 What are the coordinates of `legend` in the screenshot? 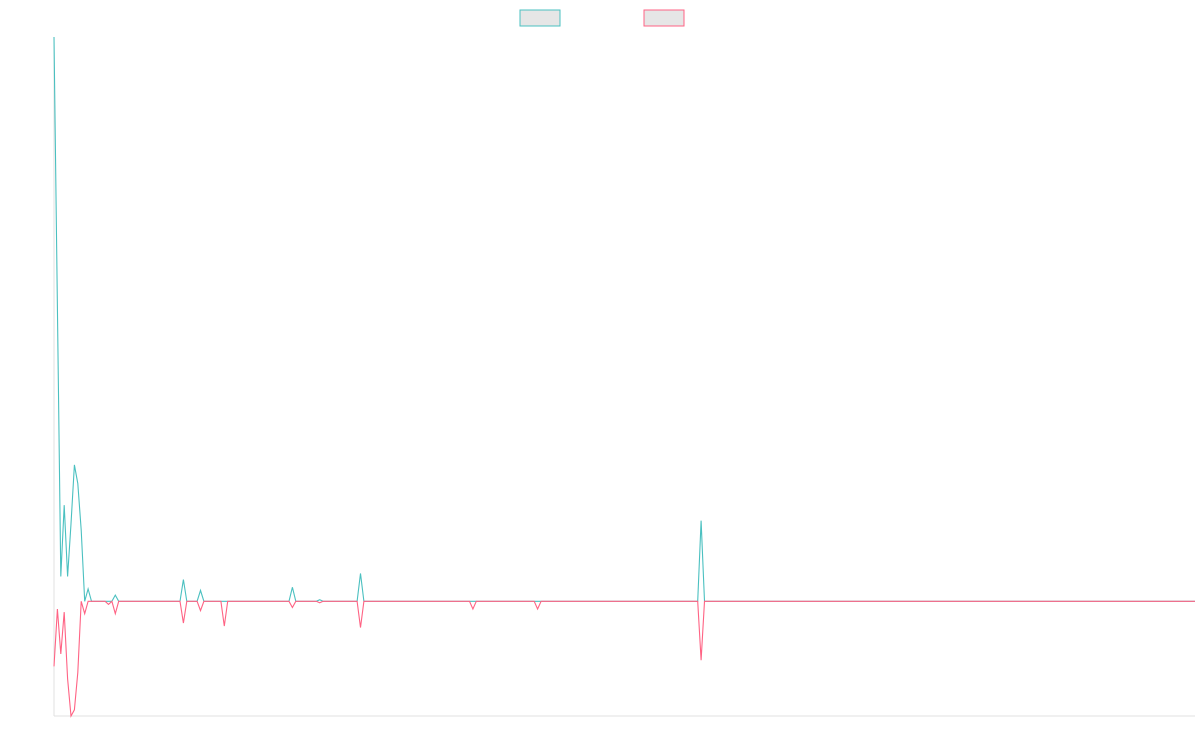 It's located at (602, 18).